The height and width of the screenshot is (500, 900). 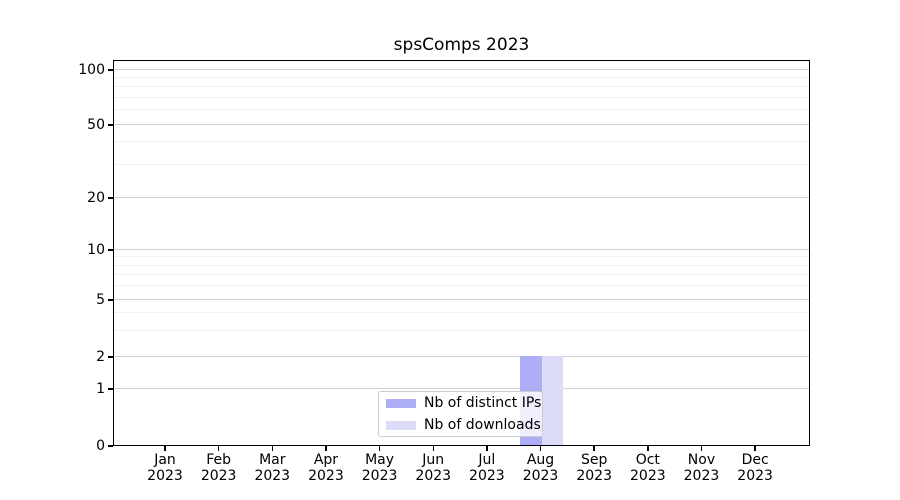 What do you see at coordinates (380, 460) in the screenshot?
I see `x-tick-month: May` at bounding box center [380, 460].